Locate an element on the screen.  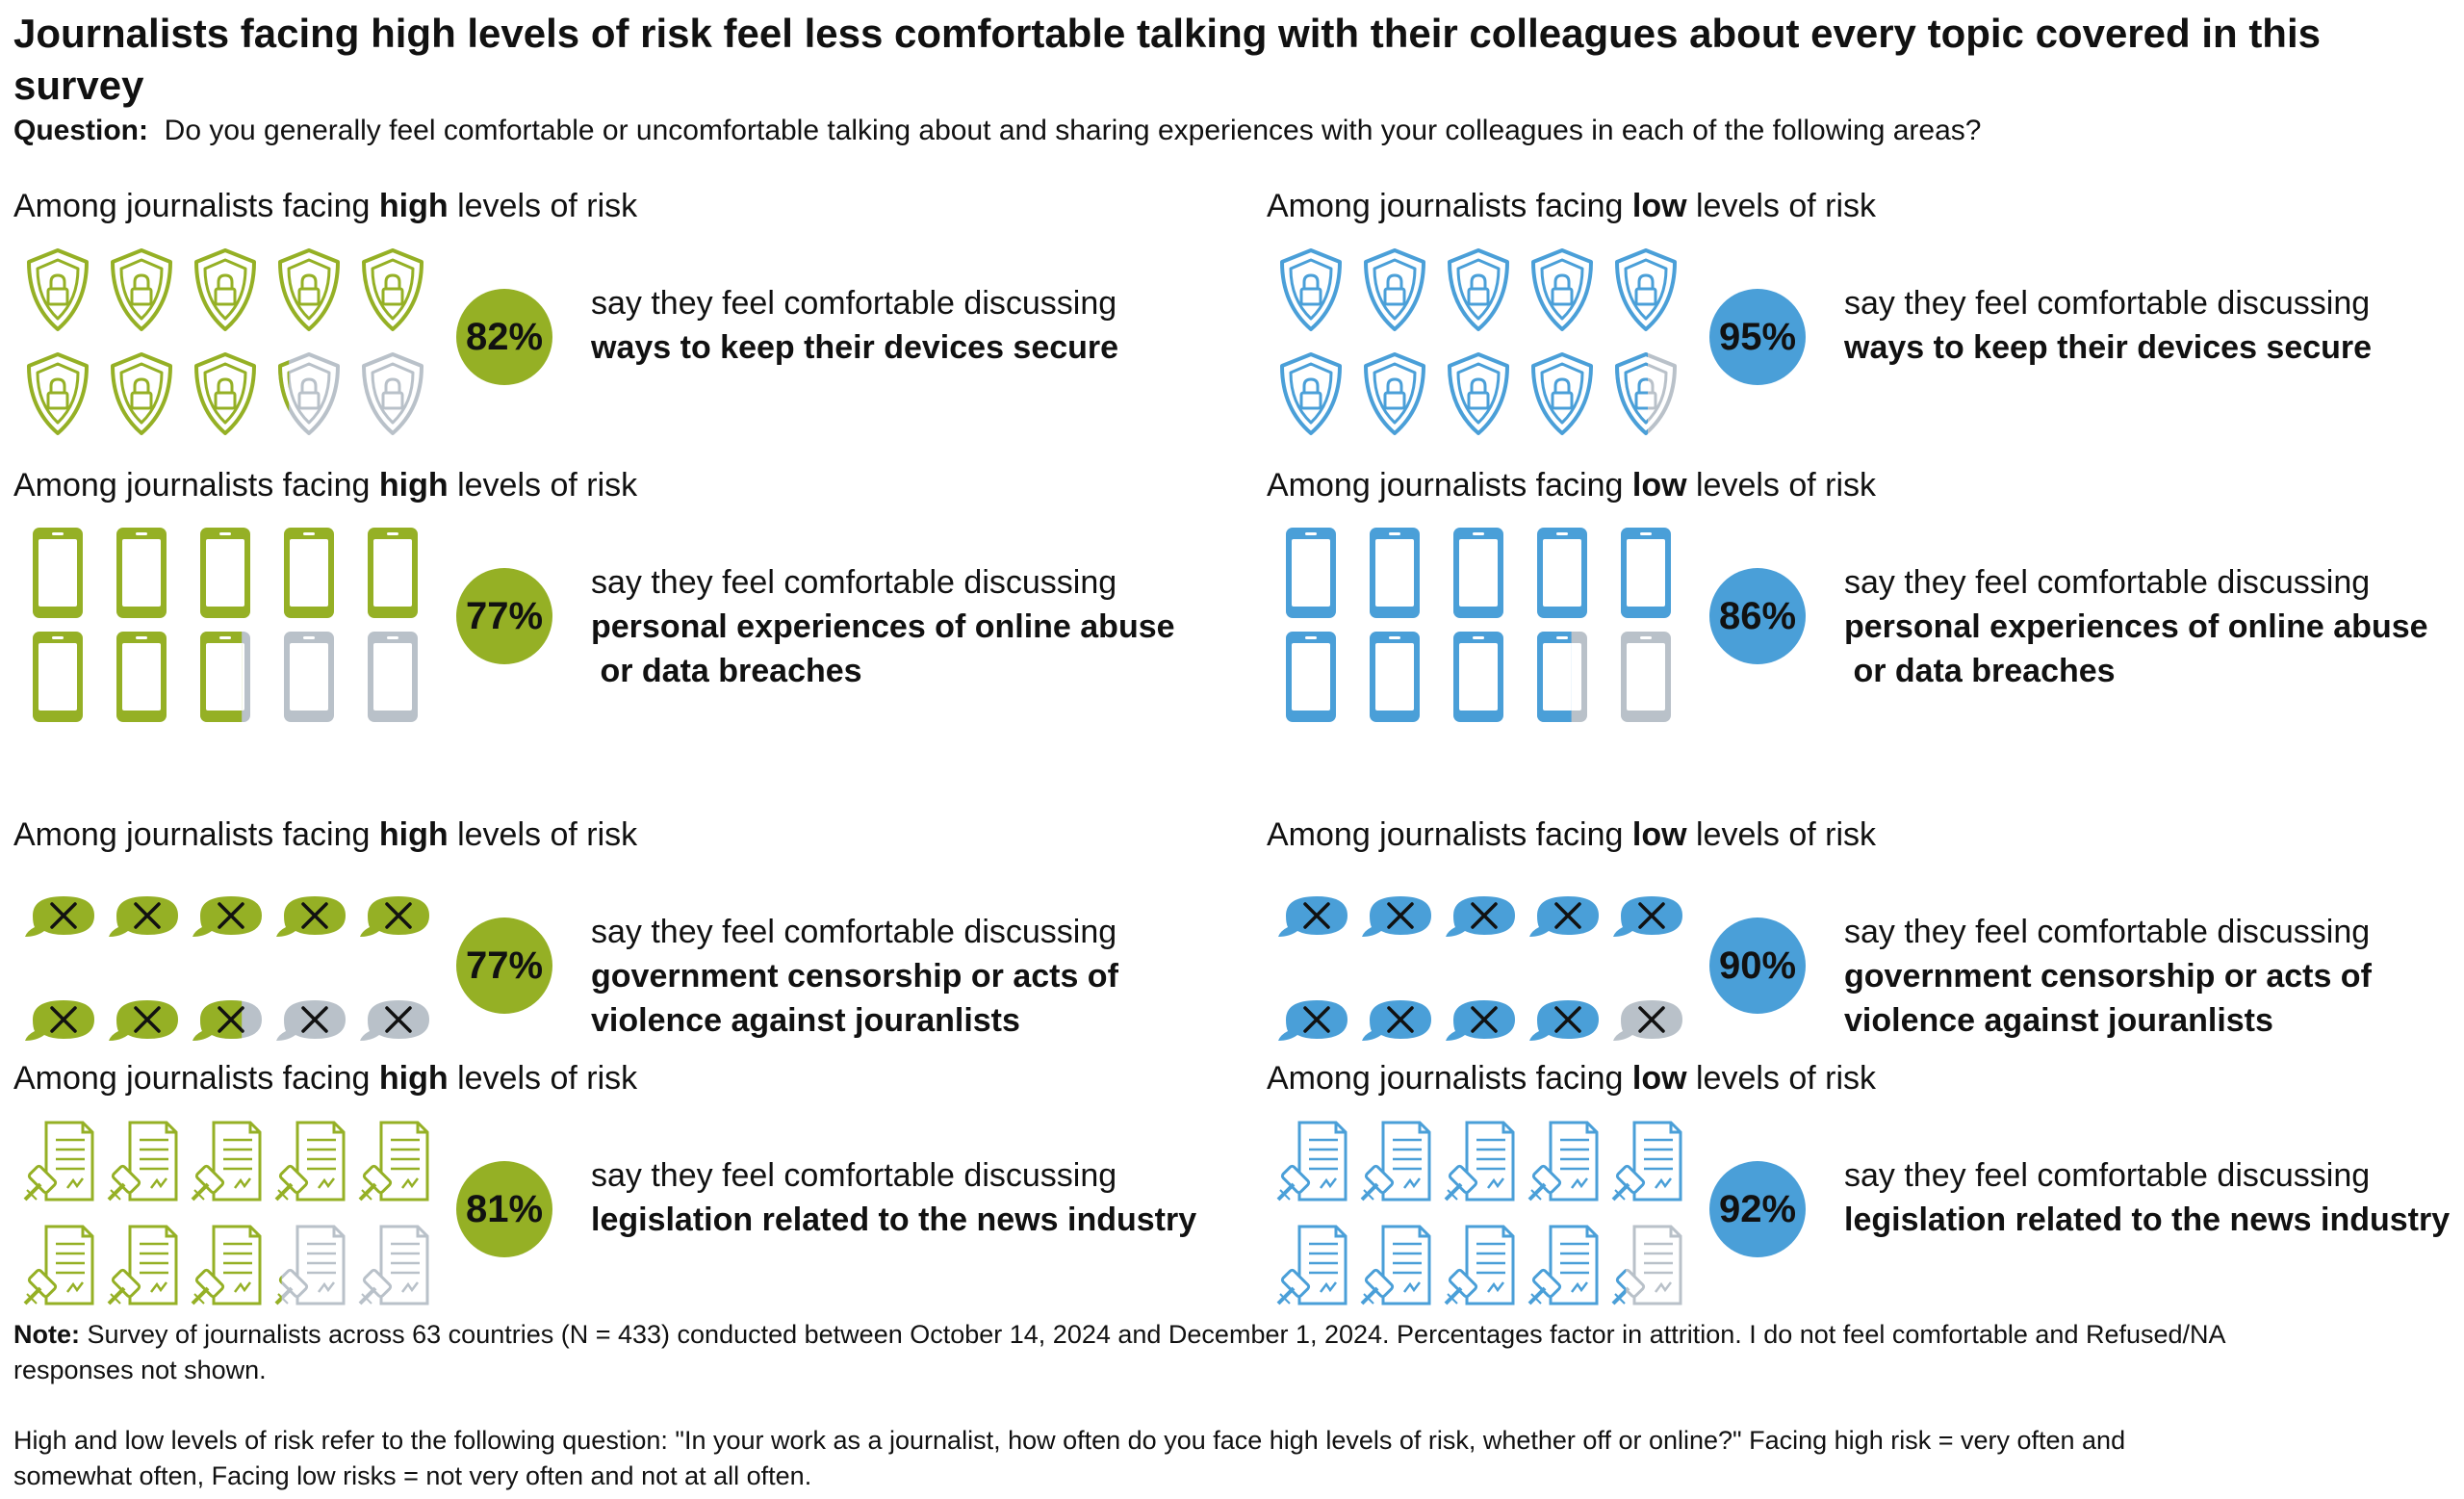
percent-badge: 90% is located at coordinates (1757, 965).